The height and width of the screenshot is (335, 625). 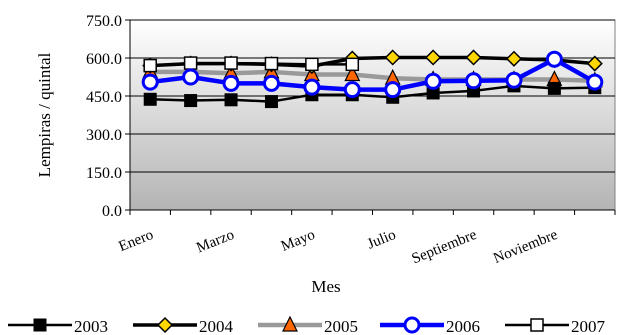 I want to click on x-tick-label-5: Noviembre, so click(x=525, y=247).